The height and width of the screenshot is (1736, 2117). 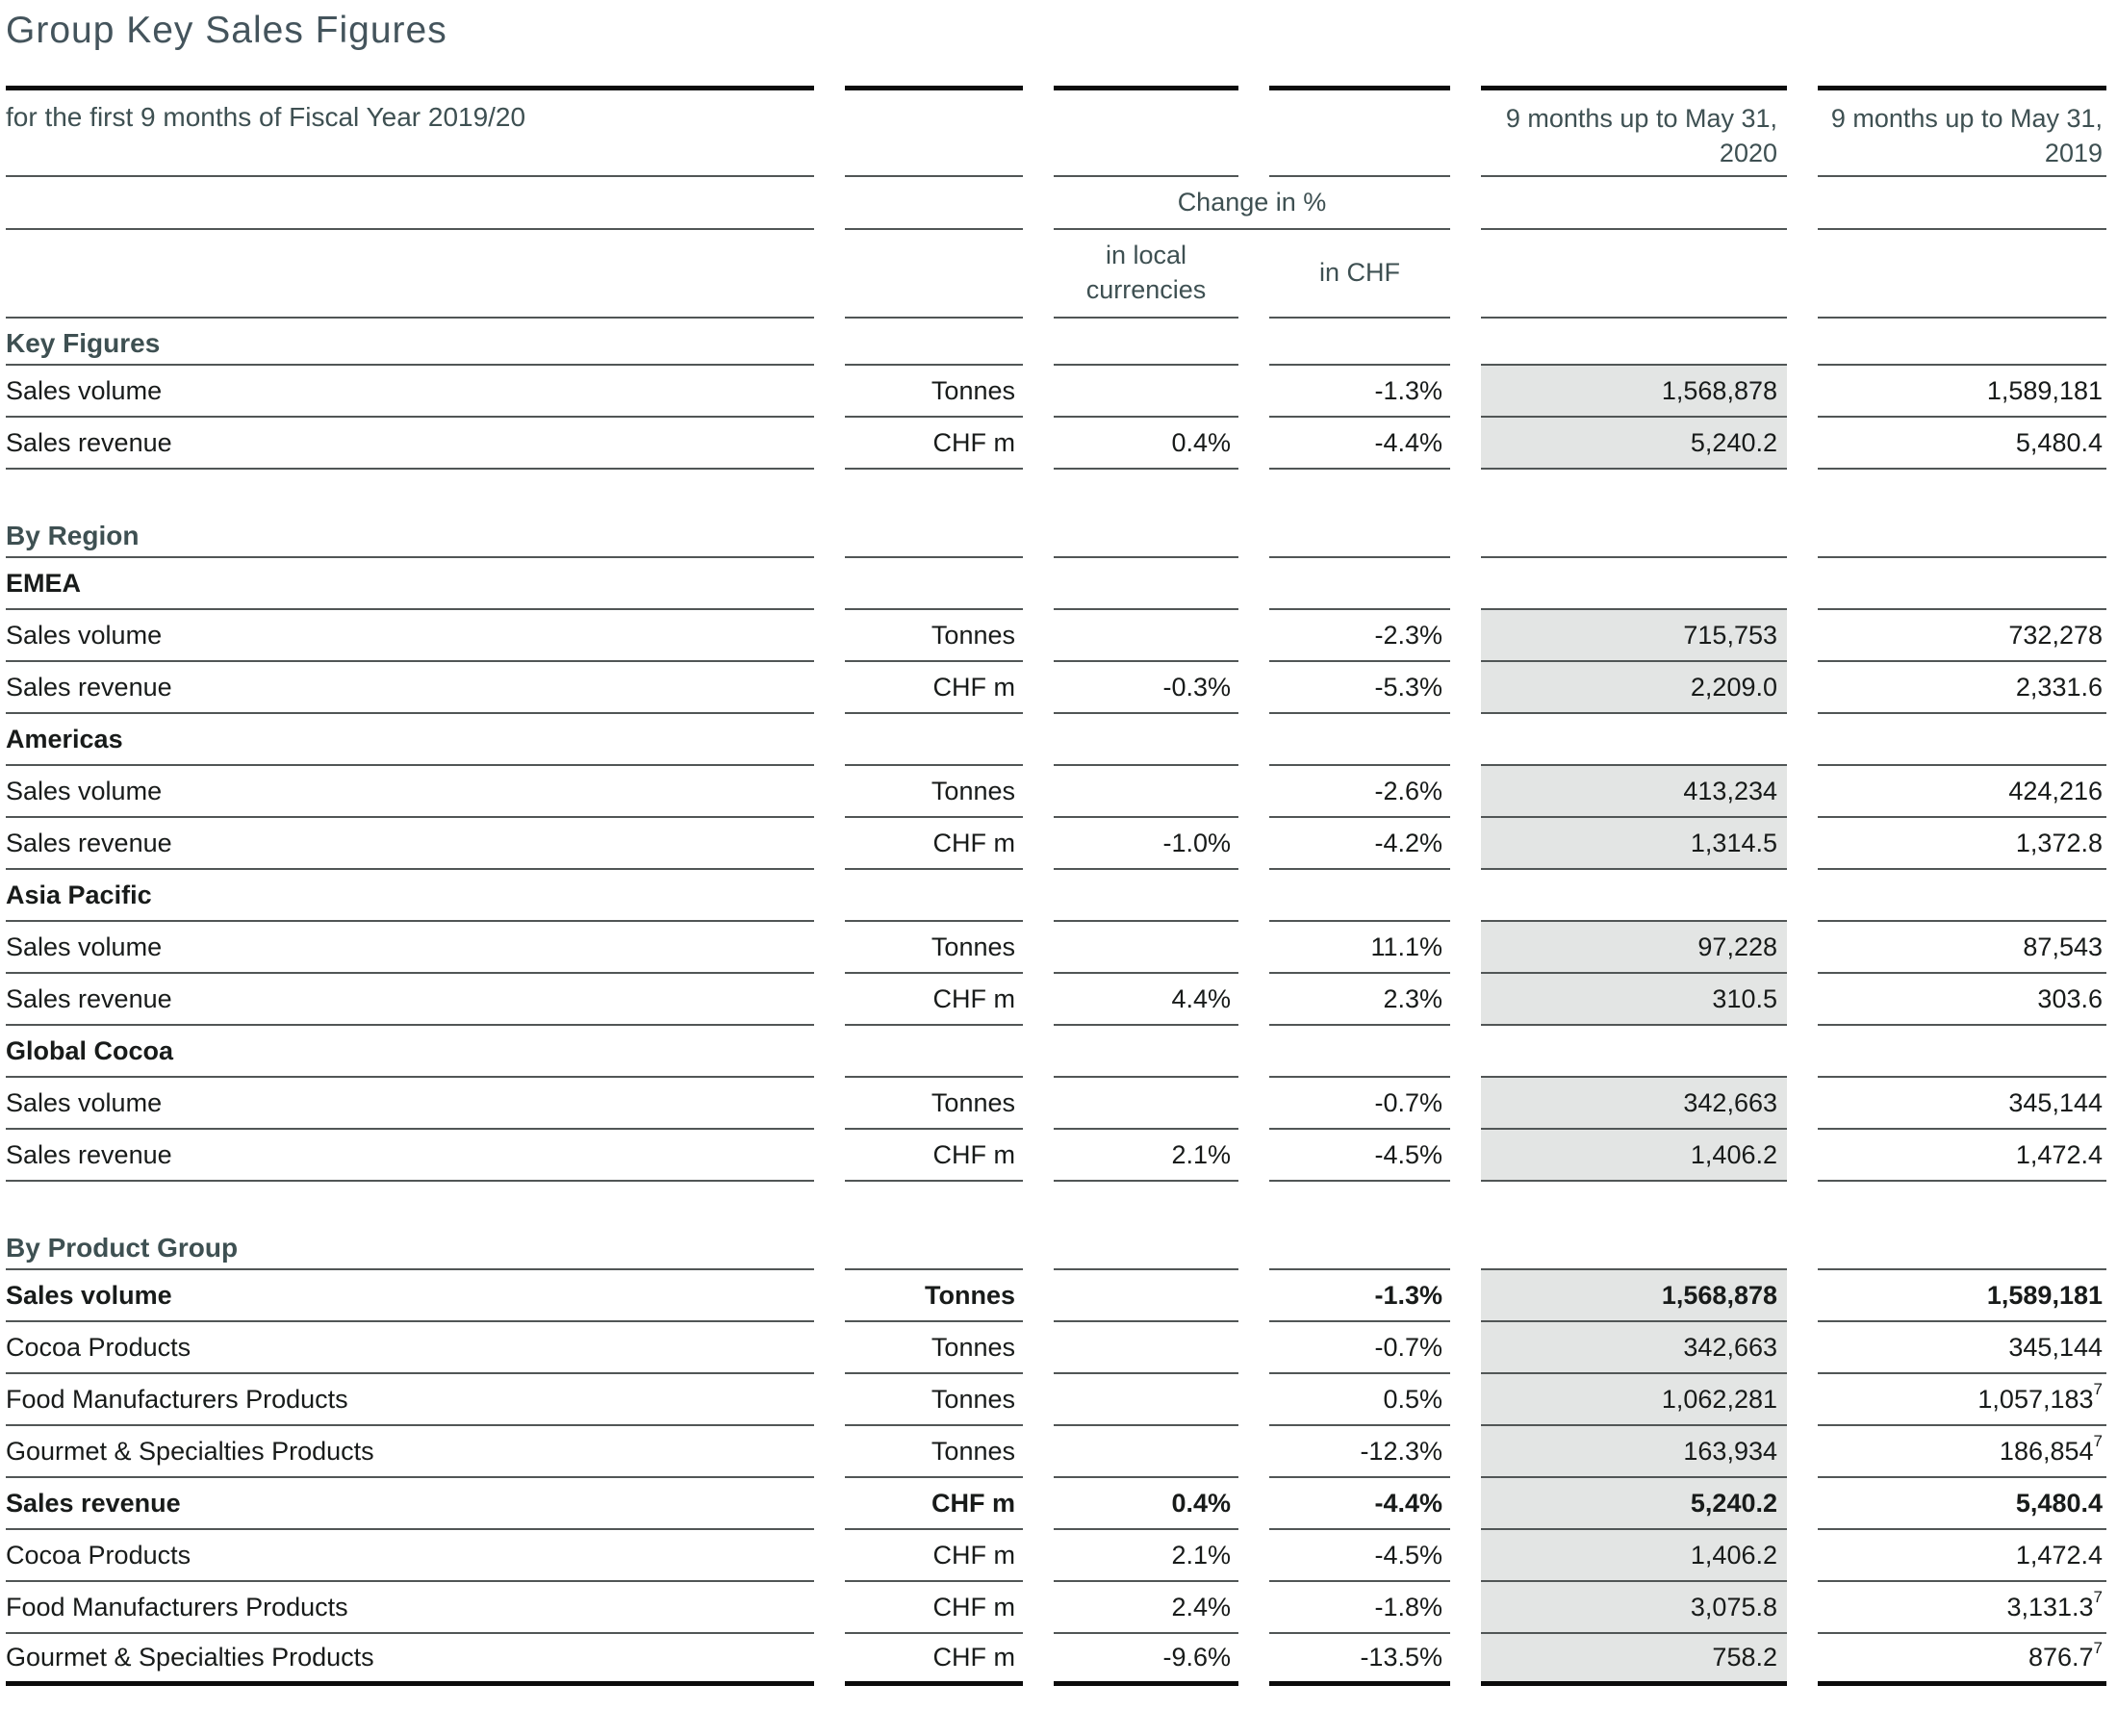 What do you see at coordinates (1056, 1104) in the screenshot?
I see `data-row: Sales volume Tonnes -0.7% 342,663 345,144` at bounding box center [1056, 1104].